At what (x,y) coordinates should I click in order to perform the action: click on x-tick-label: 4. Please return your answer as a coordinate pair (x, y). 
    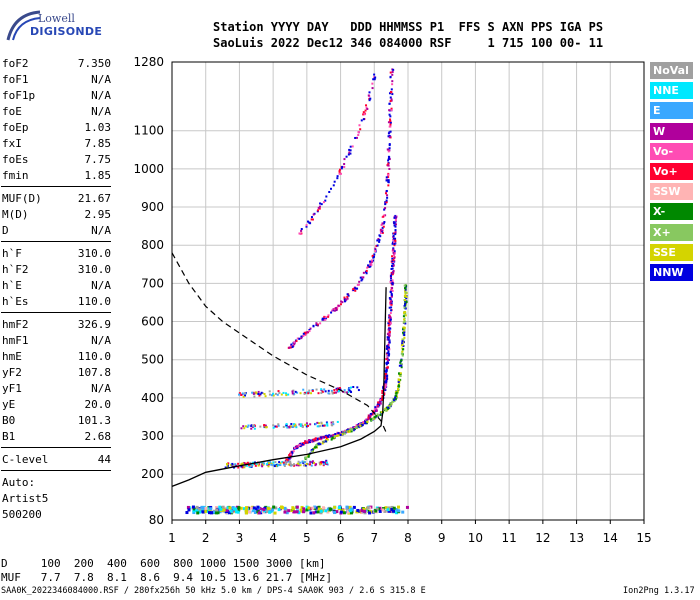
    Looking at the image, I should click on (273, 538).